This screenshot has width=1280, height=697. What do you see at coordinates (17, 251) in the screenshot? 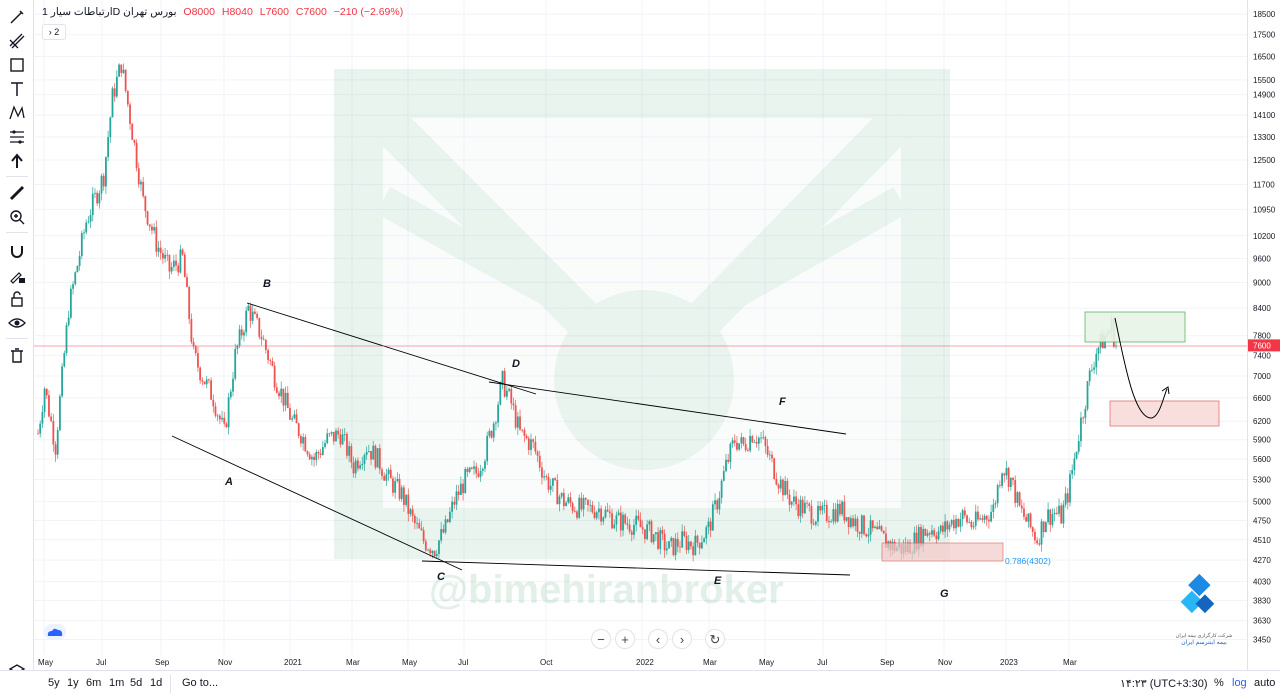
I see `magnet-icon` at bounding box center [17, 251].